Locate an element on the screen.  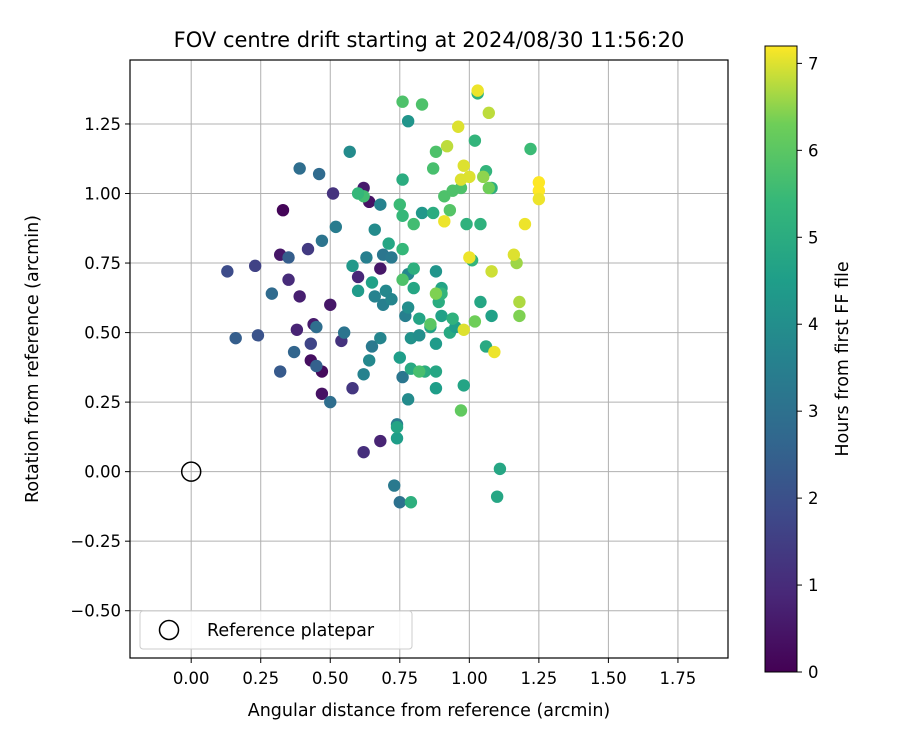
colorbar-tick-label: 6 is located at coordinates (813, 150).